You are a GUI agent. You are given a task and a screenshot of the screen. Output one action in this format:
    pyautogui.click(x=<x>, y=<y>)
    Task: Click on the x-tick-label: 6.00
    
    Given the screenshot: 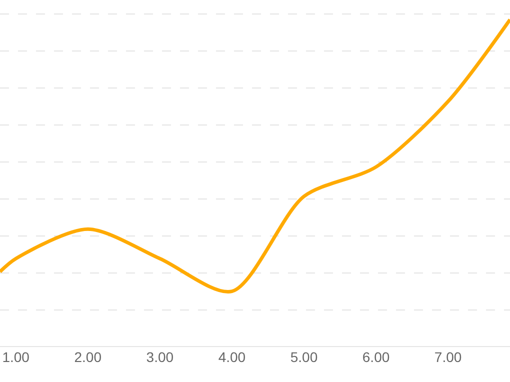 What is the action you would take?
    pyautogui.click(x=376, y=357)
    